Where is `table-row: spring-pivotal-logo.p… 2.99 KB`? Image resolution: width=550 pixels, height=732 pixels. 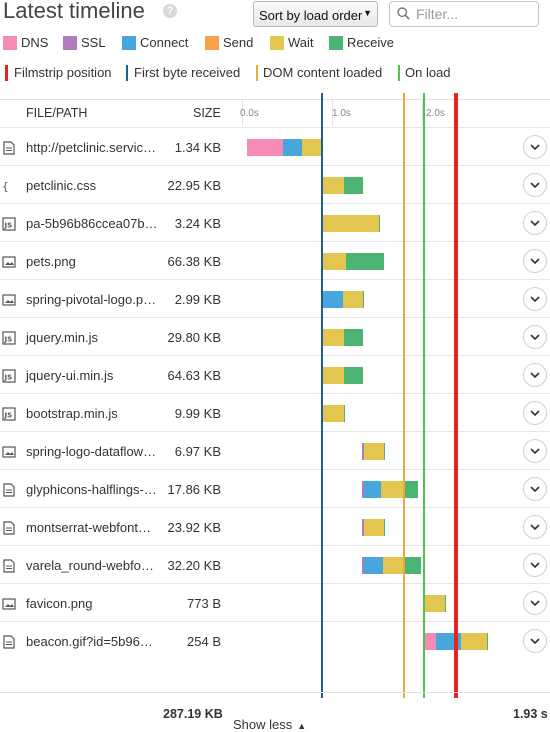 table-row: spring-pivotal-logo.p… 2.99 KB is located at coordinates (275, 298).